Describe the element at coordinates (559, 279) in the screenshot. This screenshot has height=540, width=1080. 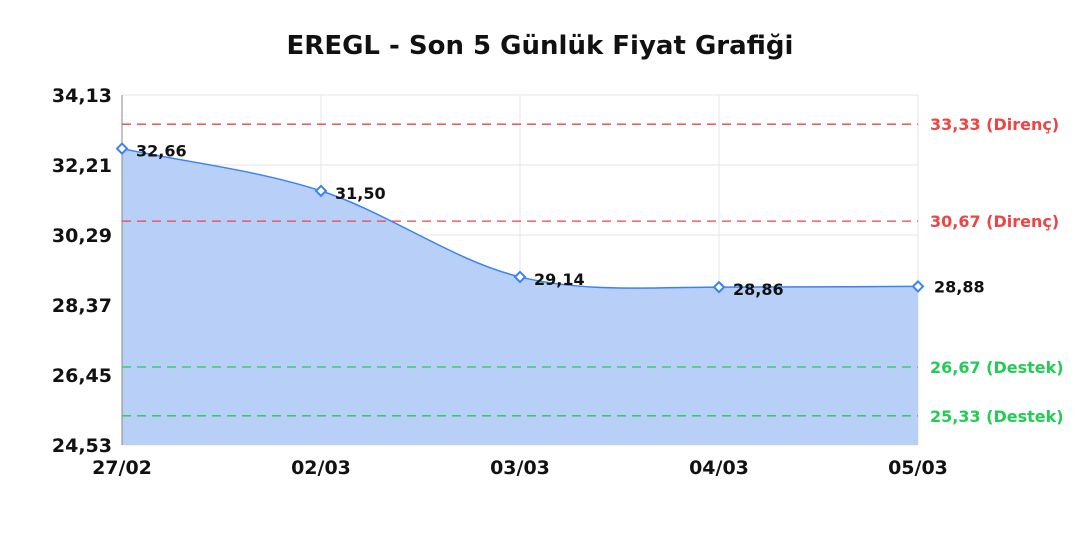
I see `data-label: 29,14` at that location.